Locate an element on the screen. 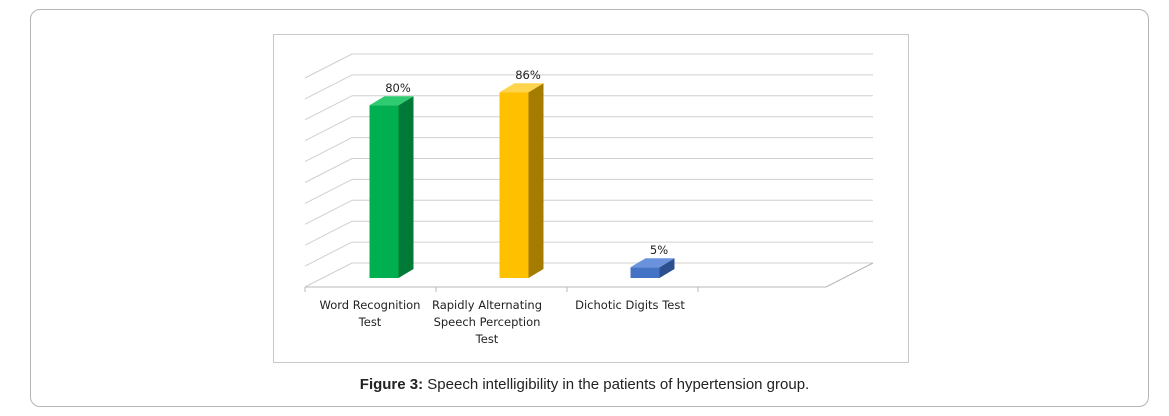 The width and height of the screenshot is (1169, 416). x-tick-label: Dichotic Digits Test is located at coordinates (630, 305).